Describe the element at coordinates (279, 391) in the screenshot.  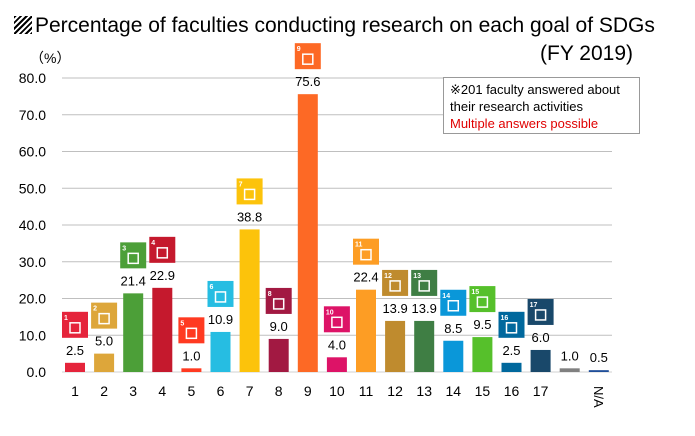
I see `x-tick-label: 8` at that location.